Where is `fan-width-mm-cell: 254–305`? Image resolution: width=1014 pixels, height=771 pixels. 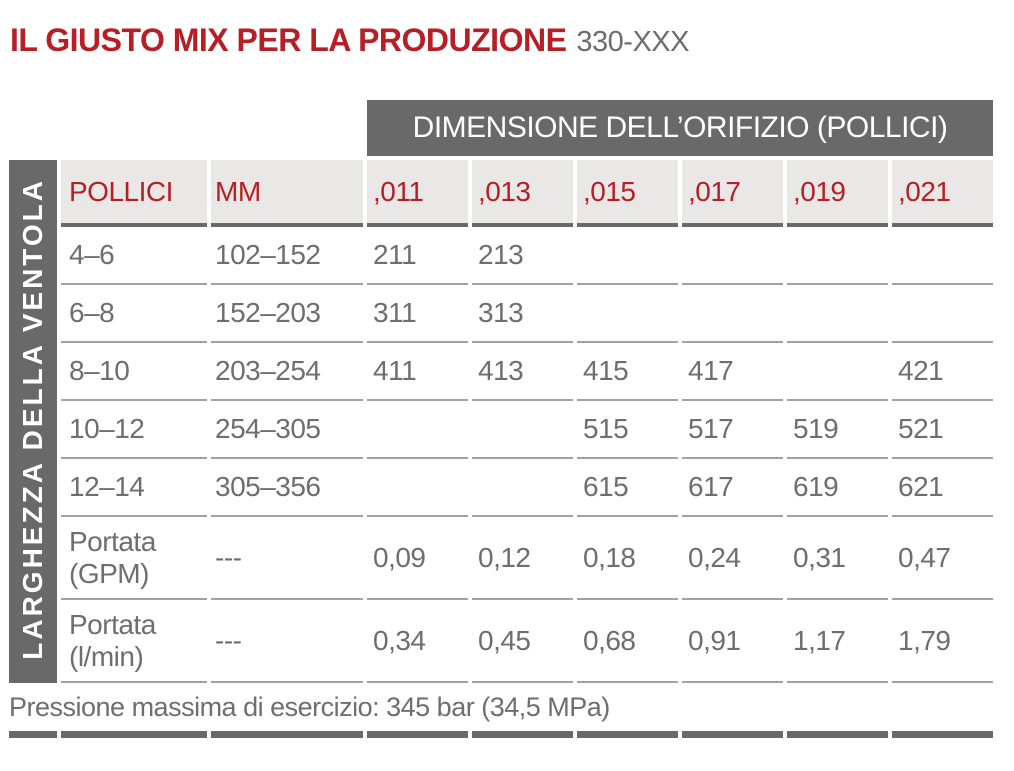 fan-width-mm-cell: 254–305 is located at coordinates (287, 430).